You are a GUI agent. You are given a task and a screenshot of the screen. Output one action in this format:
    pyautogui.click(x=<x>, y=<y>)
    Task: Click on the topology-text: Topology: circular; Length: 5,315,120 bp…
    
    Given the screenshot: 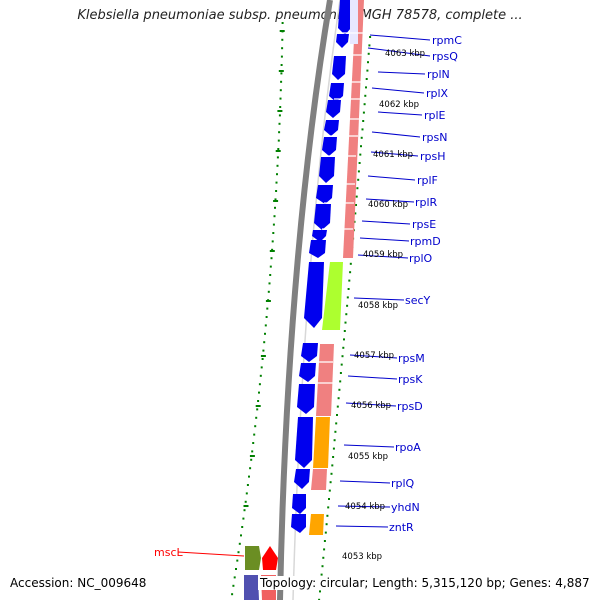 What is the action you would take?
    pyautogui.click(x=425, y=583)
    